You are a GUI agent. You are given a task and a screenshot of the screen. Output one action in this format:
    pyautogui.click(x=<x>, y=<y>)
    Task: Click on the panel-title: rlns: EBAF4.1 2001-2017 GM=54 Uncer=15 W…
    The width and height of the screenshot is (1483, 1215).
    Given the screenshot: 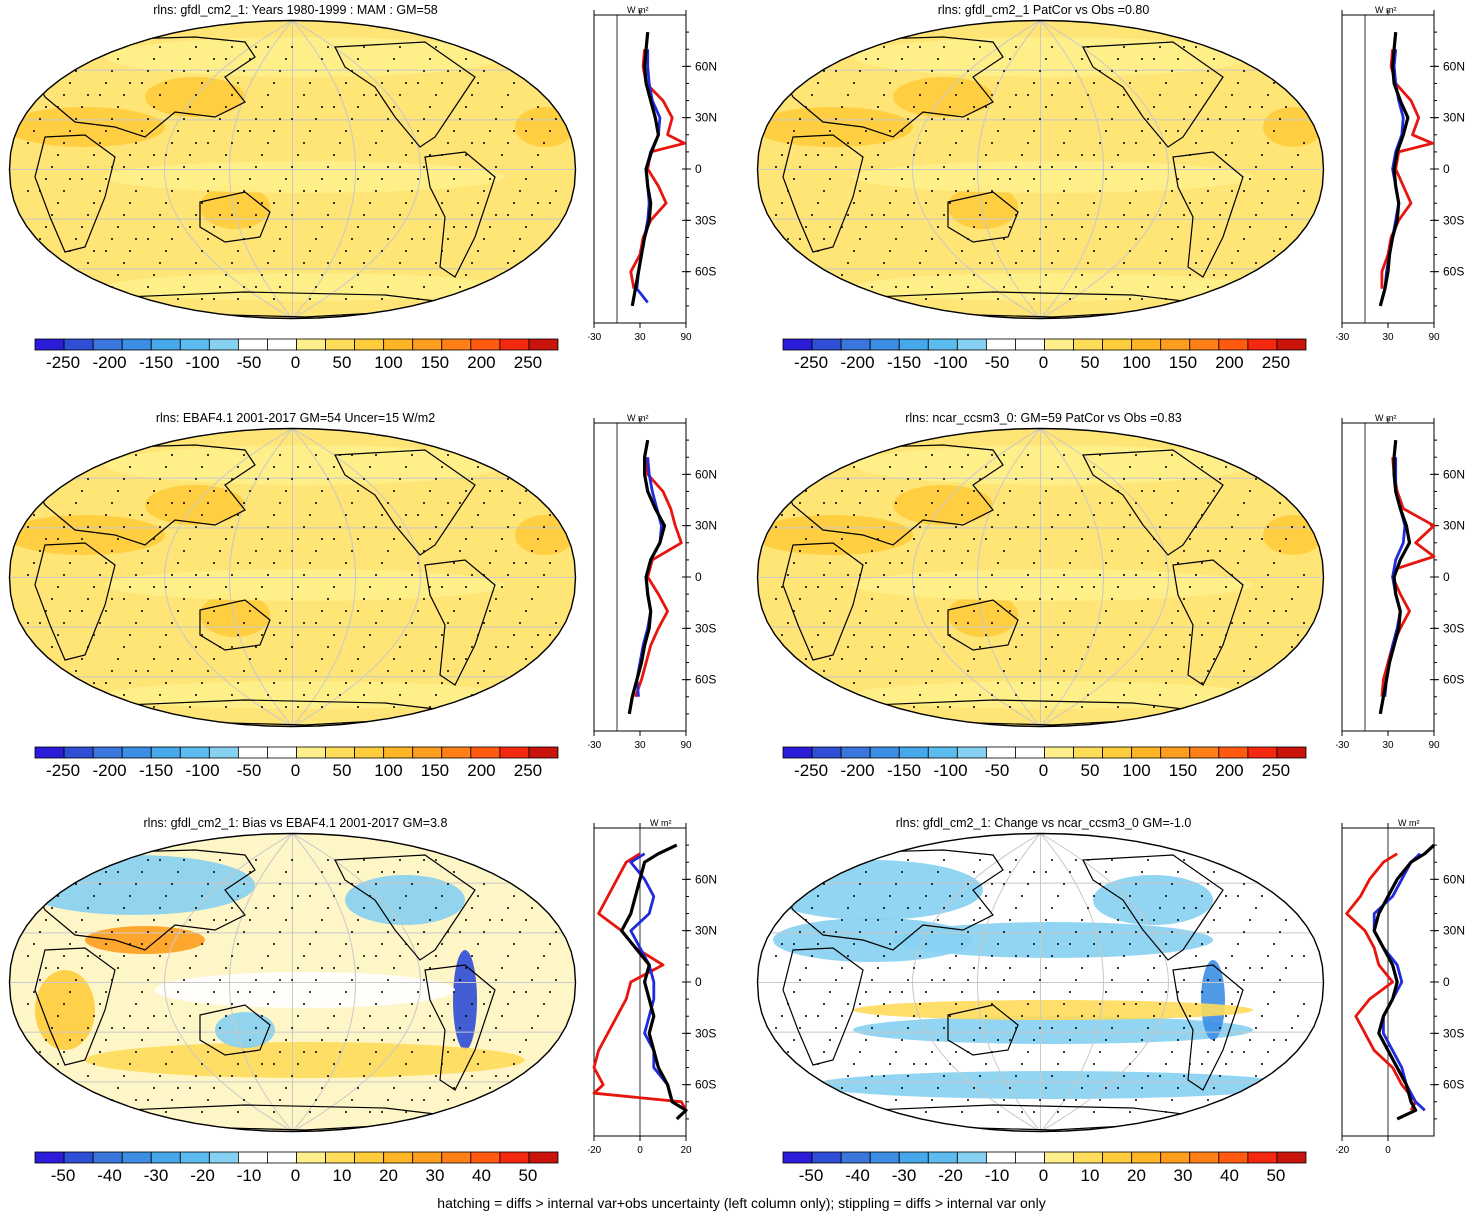 What is the action you would take?
    pyautogui.click(x=295, y=418)
    